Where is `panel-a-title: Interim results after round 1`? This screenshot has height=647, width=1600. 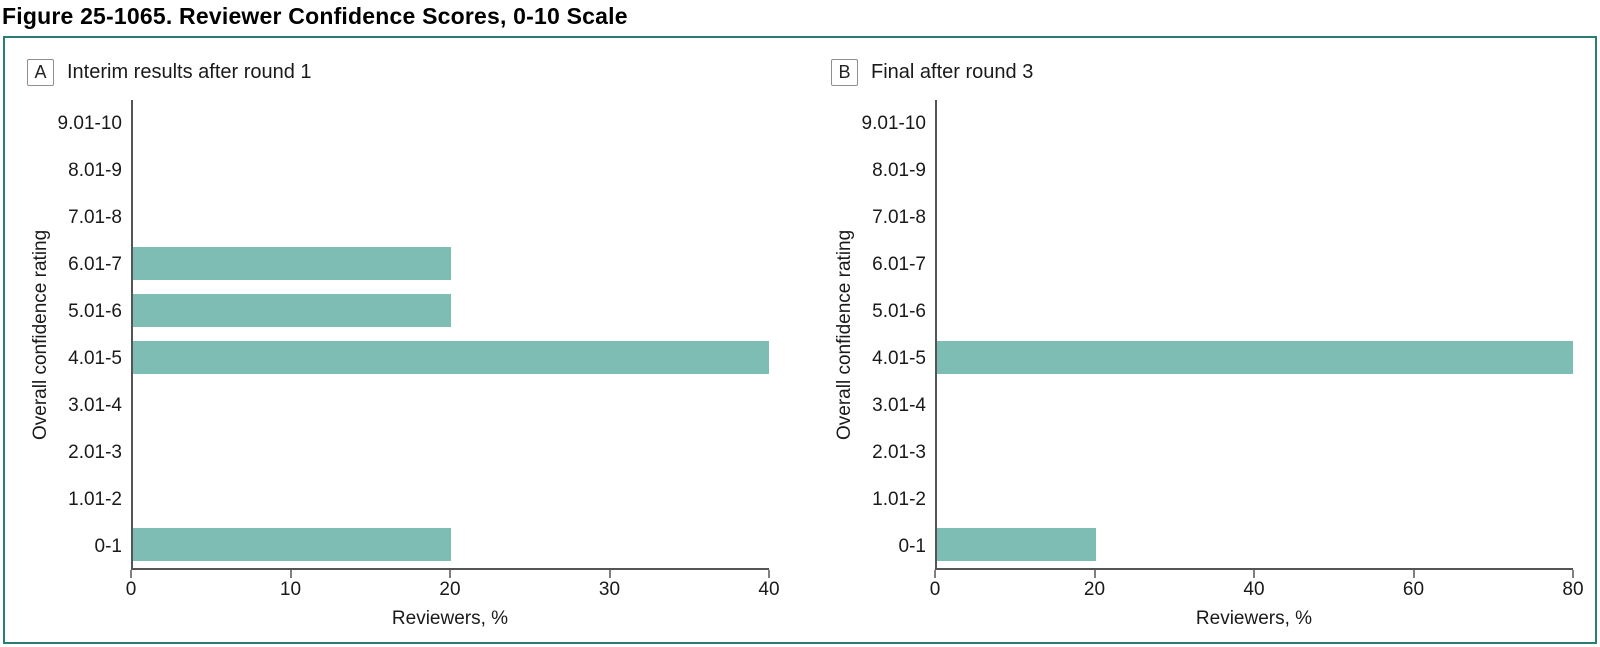
panel-a-title: Interim results after round 1 is located at coordinates (189, 71).